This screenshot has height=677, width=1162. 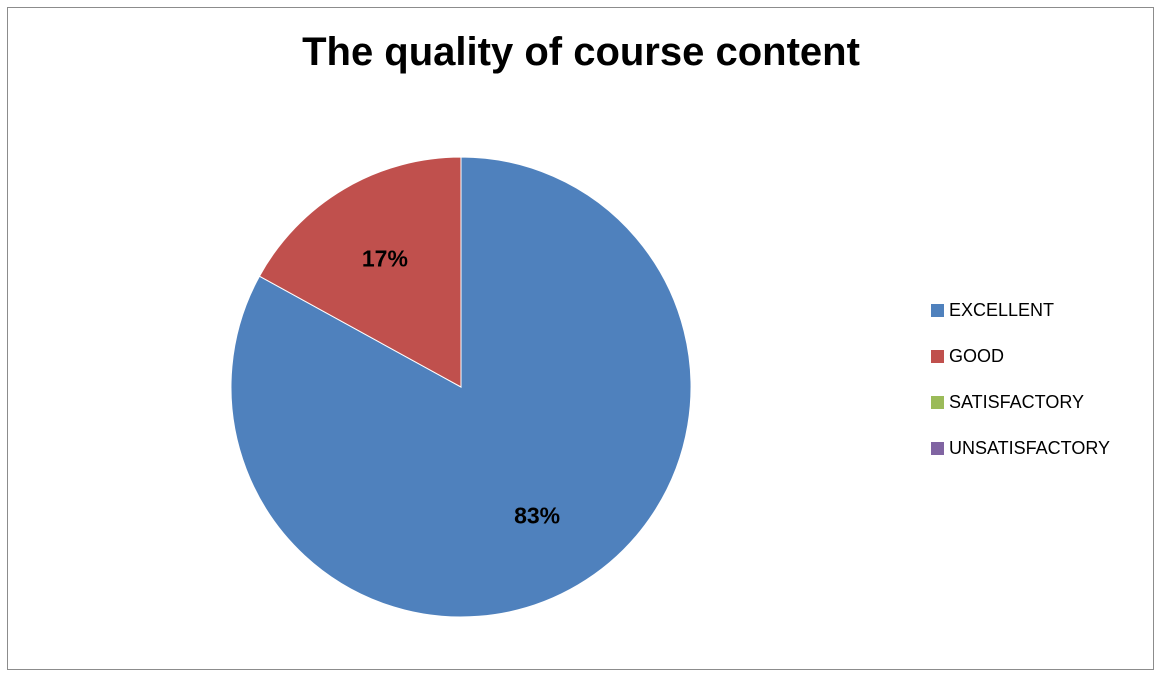 I want to click on legend-item-unsatisfactory: UNSATISFACTORY, so click(x=1020, y=448).